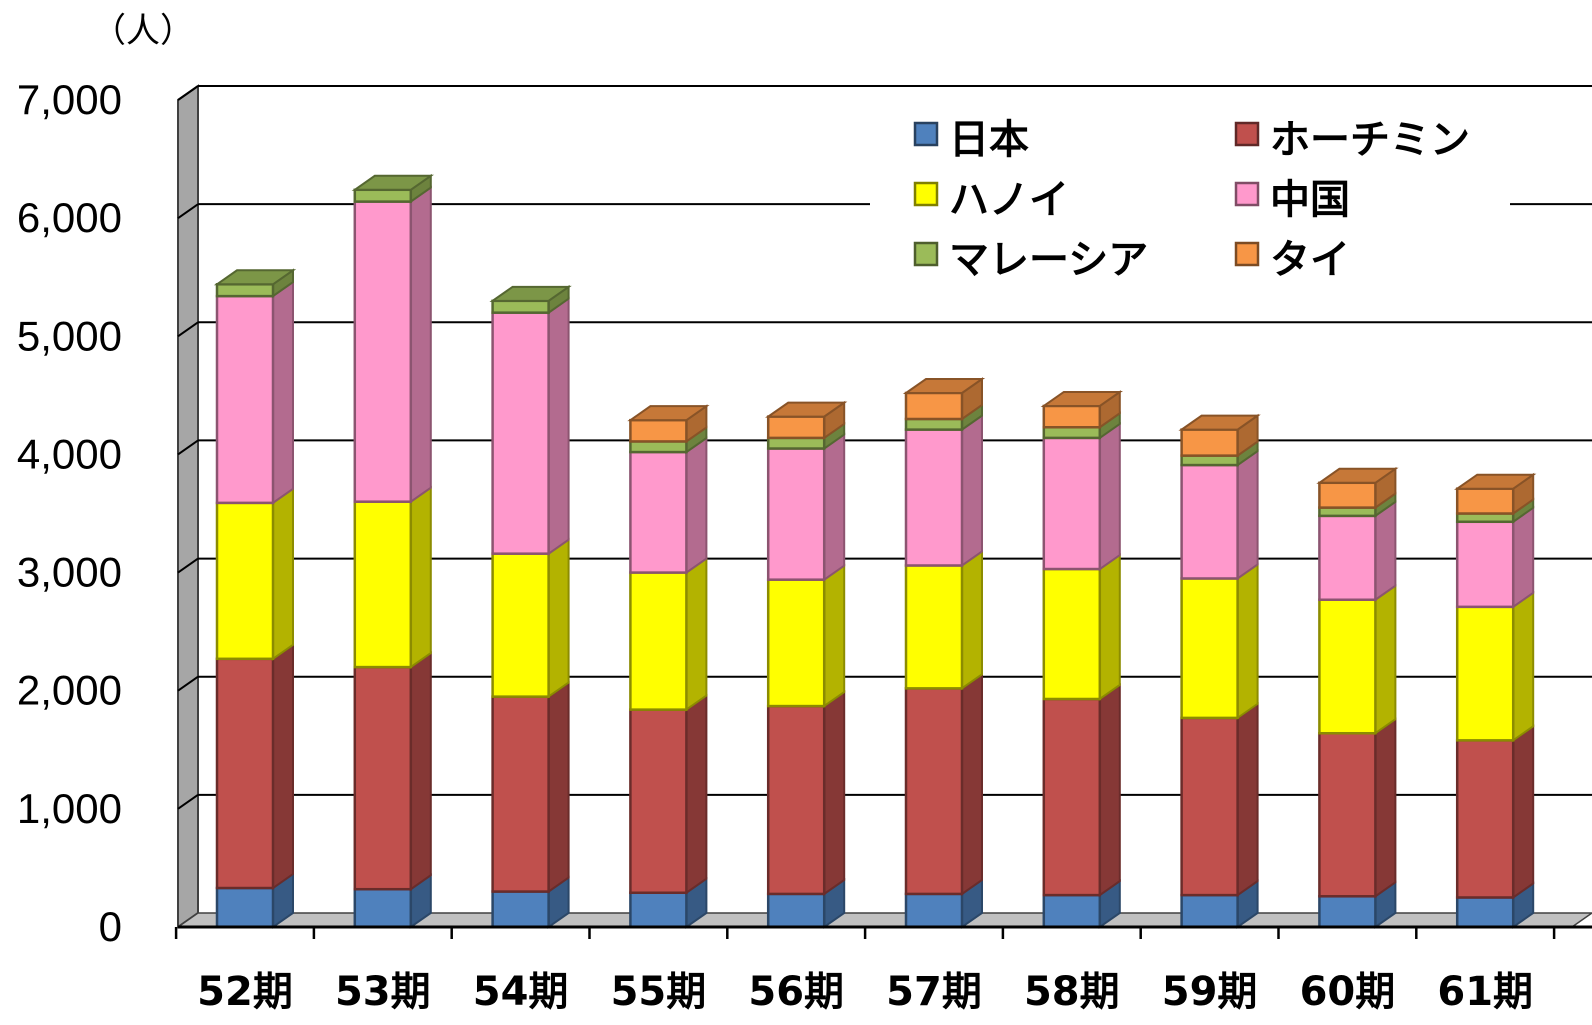 The image size is (1592, 1025). What do you see at coordinates (1048, 260) in the screenshot?
I see `legend-label: マレーシア` at bounding box center [1048, 260].